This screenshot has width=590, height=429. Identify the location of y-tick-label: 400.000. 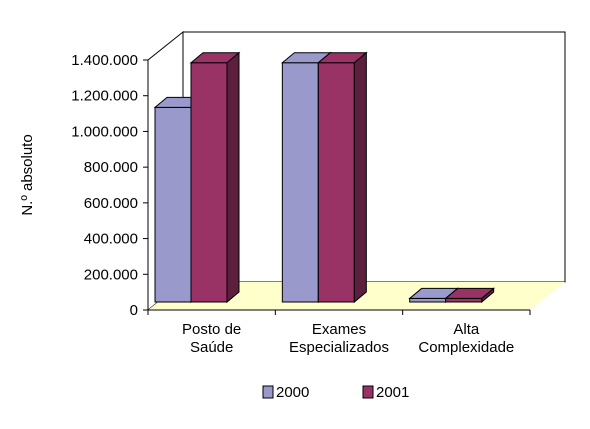
(111, 239).